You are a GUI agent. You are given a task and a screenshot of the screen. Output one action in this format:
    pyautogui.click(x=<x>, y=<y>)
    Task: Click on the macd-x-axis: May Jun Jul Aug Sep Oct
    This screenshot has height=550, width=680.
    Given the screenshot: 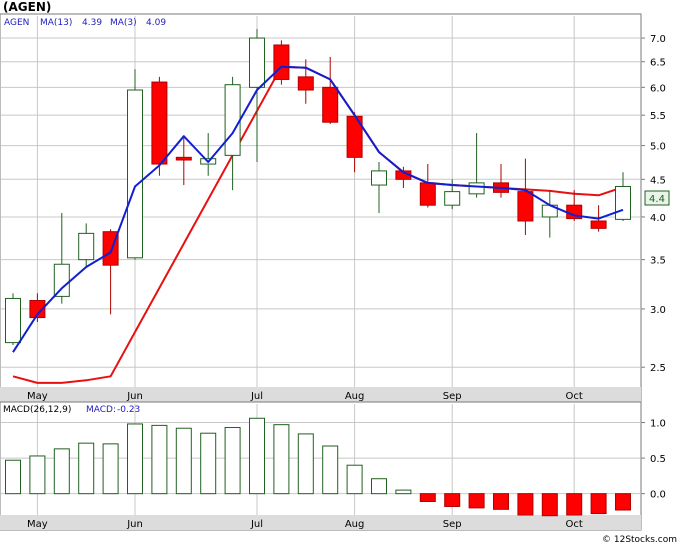 What is the action you would take?
    pyautogui.click(x=305, y=524)
    